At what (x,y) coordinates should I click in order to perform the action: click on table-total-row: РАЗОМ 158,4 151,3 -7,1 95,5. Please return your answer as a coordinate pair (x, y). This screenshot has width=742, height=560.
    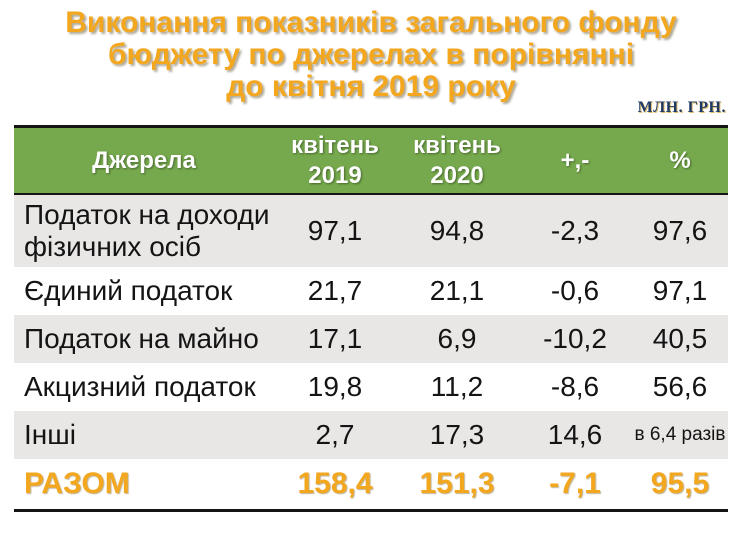
    Looking at the image, I should click on (371, 484).